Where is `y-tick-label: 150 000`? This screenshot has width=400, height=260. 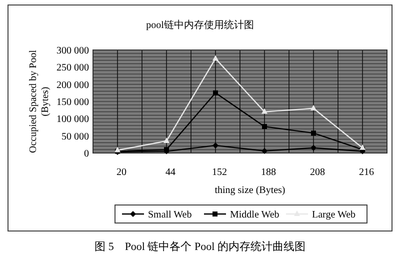 y-tick-label: 150 000 is located at coordinates (72, 102).